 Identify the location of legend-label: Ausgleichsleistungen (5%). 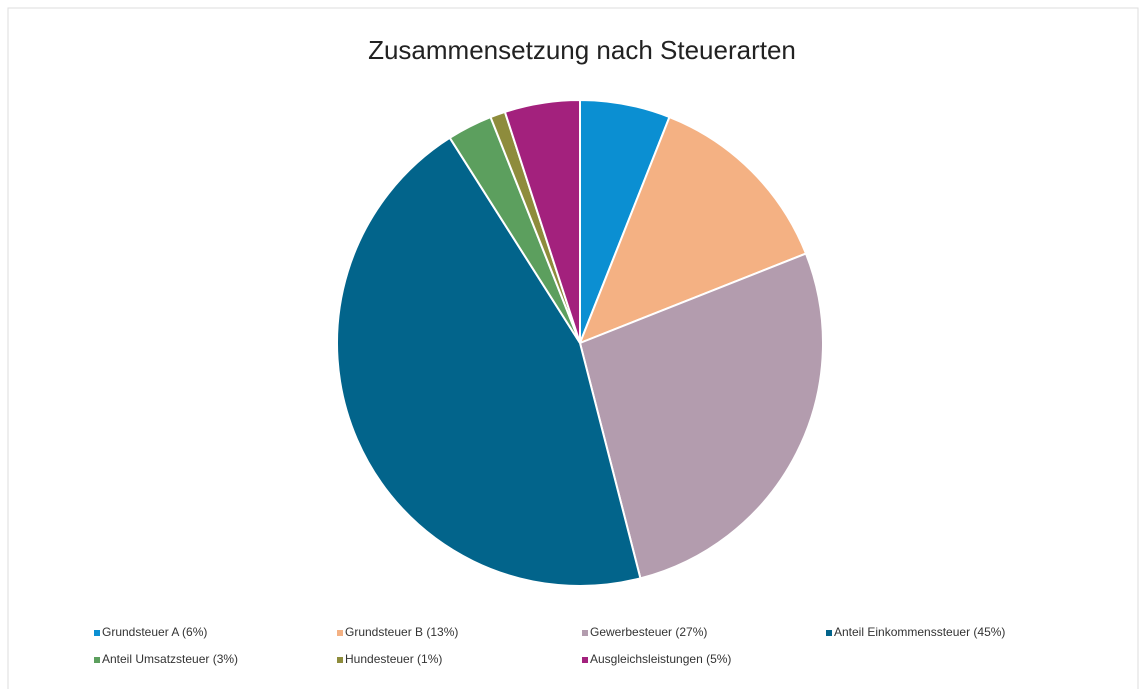
(660, 659).